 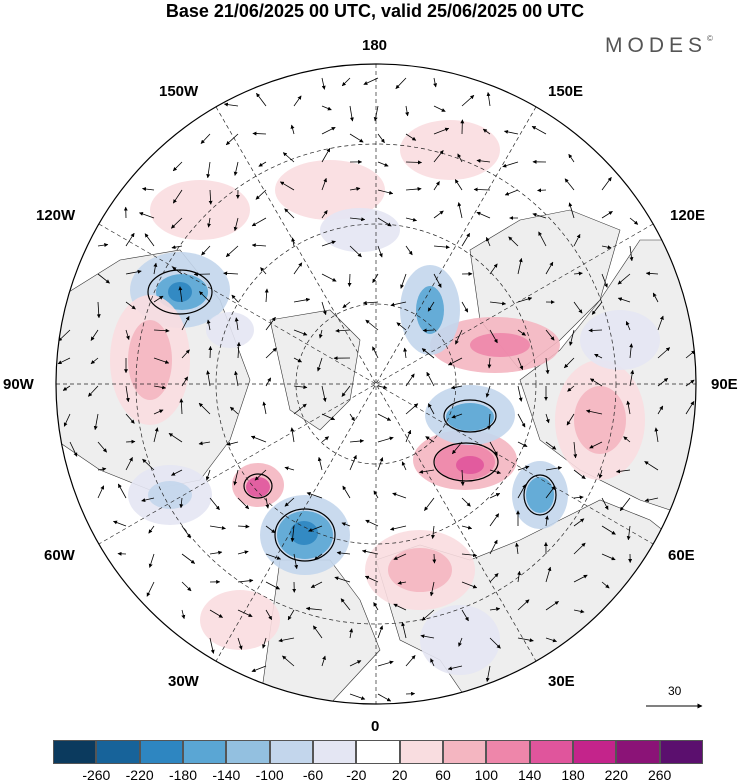 What do you see at coordinates (375, 726) in the screenshot?
I see `label-0: 0` at bounding box center [375, 726].